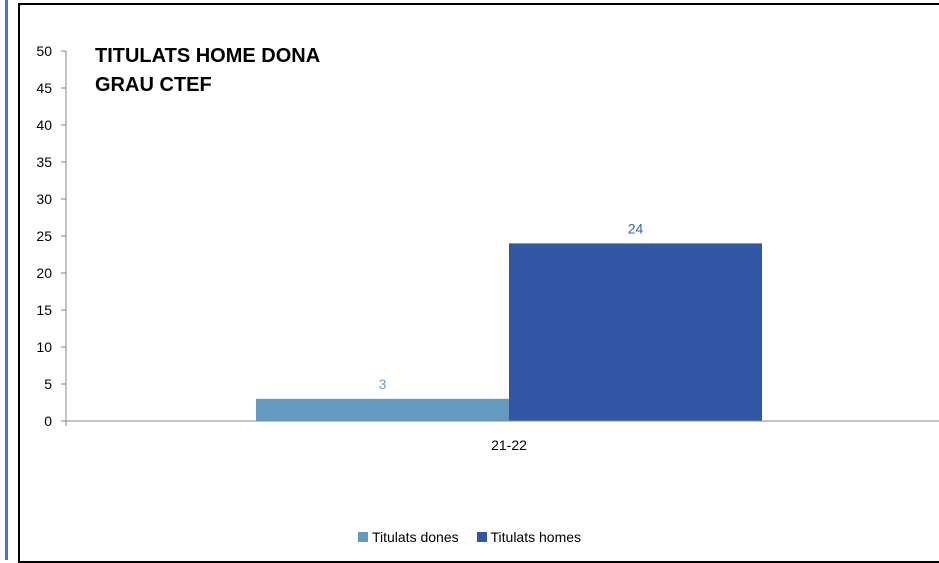  I want to click on y-tick-label: 35, so click(44, 162).